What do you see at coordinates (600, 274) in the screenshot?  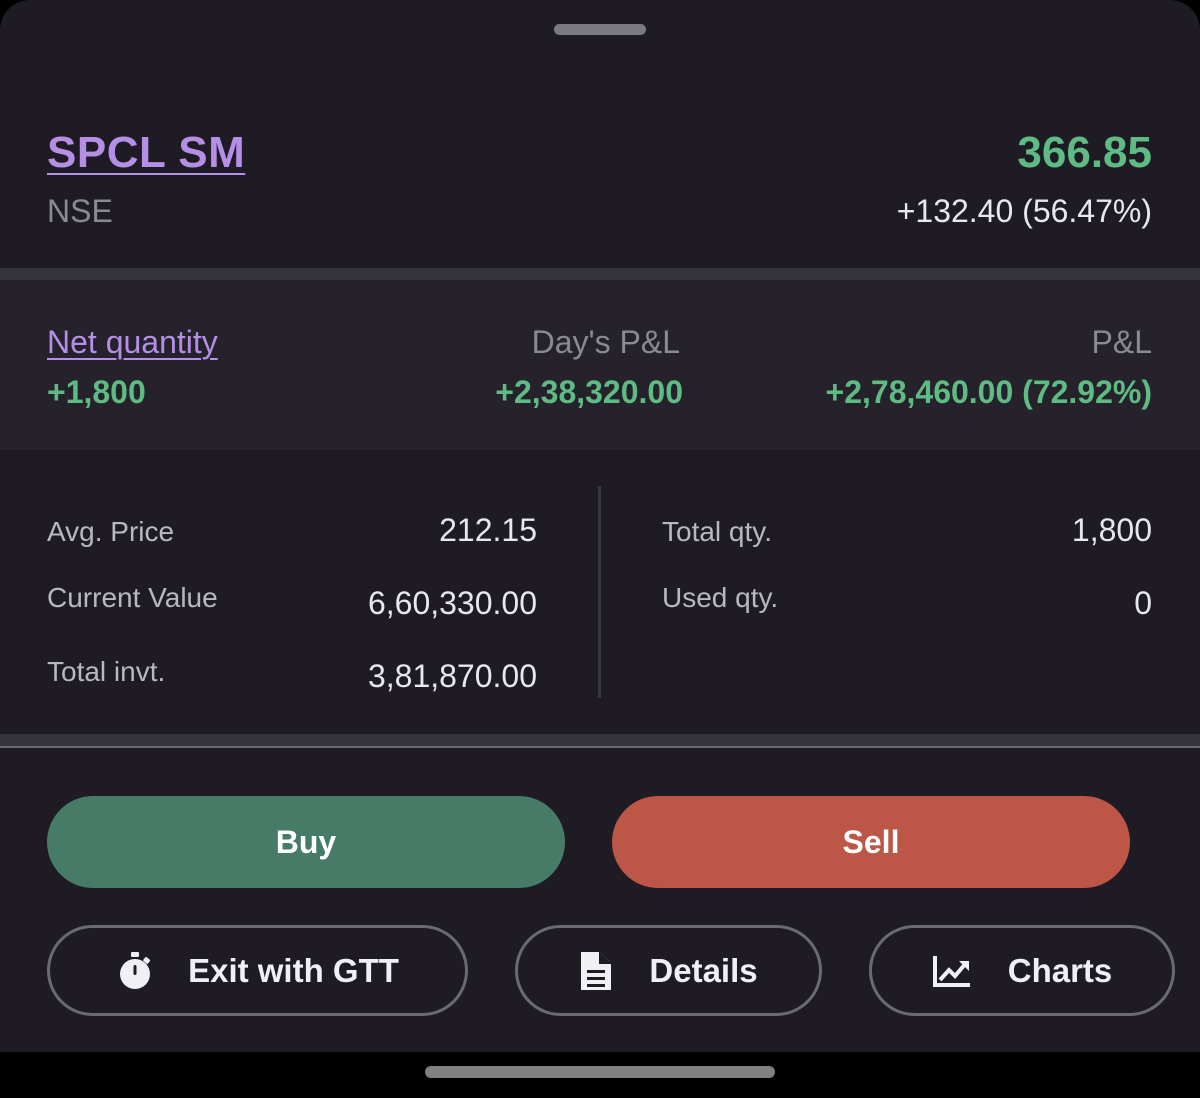 I see `header-divider` at bounding box center [600, 274].